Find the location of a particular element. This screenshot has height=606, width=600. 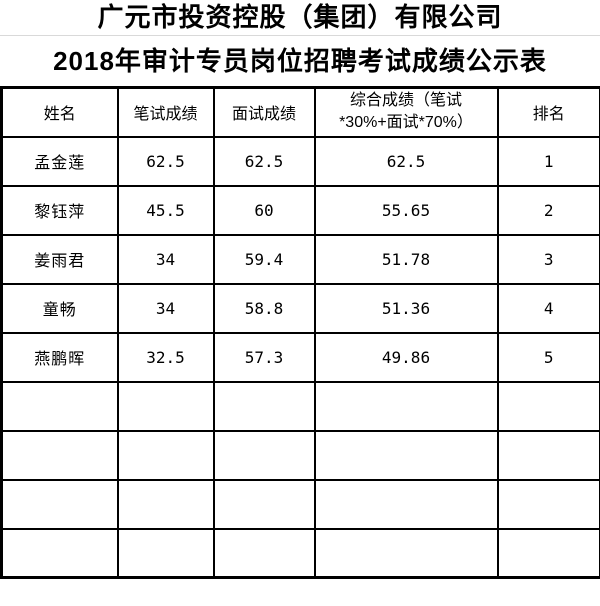

composite-header-line2: *30%+面试*70%） is located at coordinates (406, 123).